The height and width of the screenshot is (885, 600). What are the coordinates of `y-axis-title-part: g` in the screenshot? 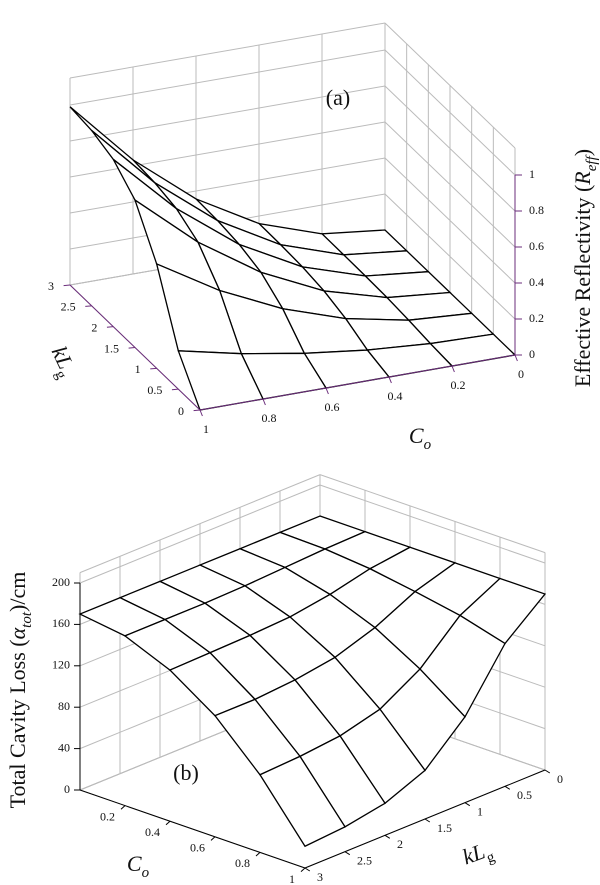 It's located at (491, 858).